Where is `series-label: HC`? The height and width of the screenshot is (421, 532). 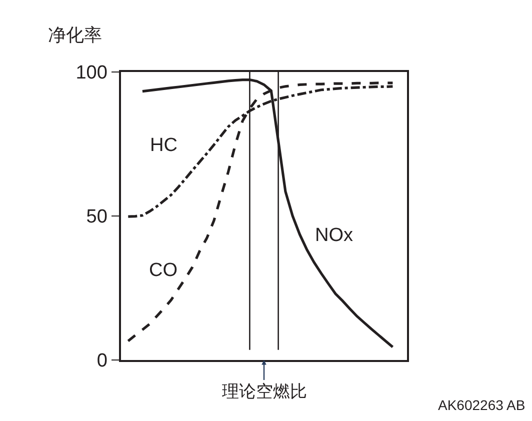
series-label: HC is located at coordinates (164, 145).